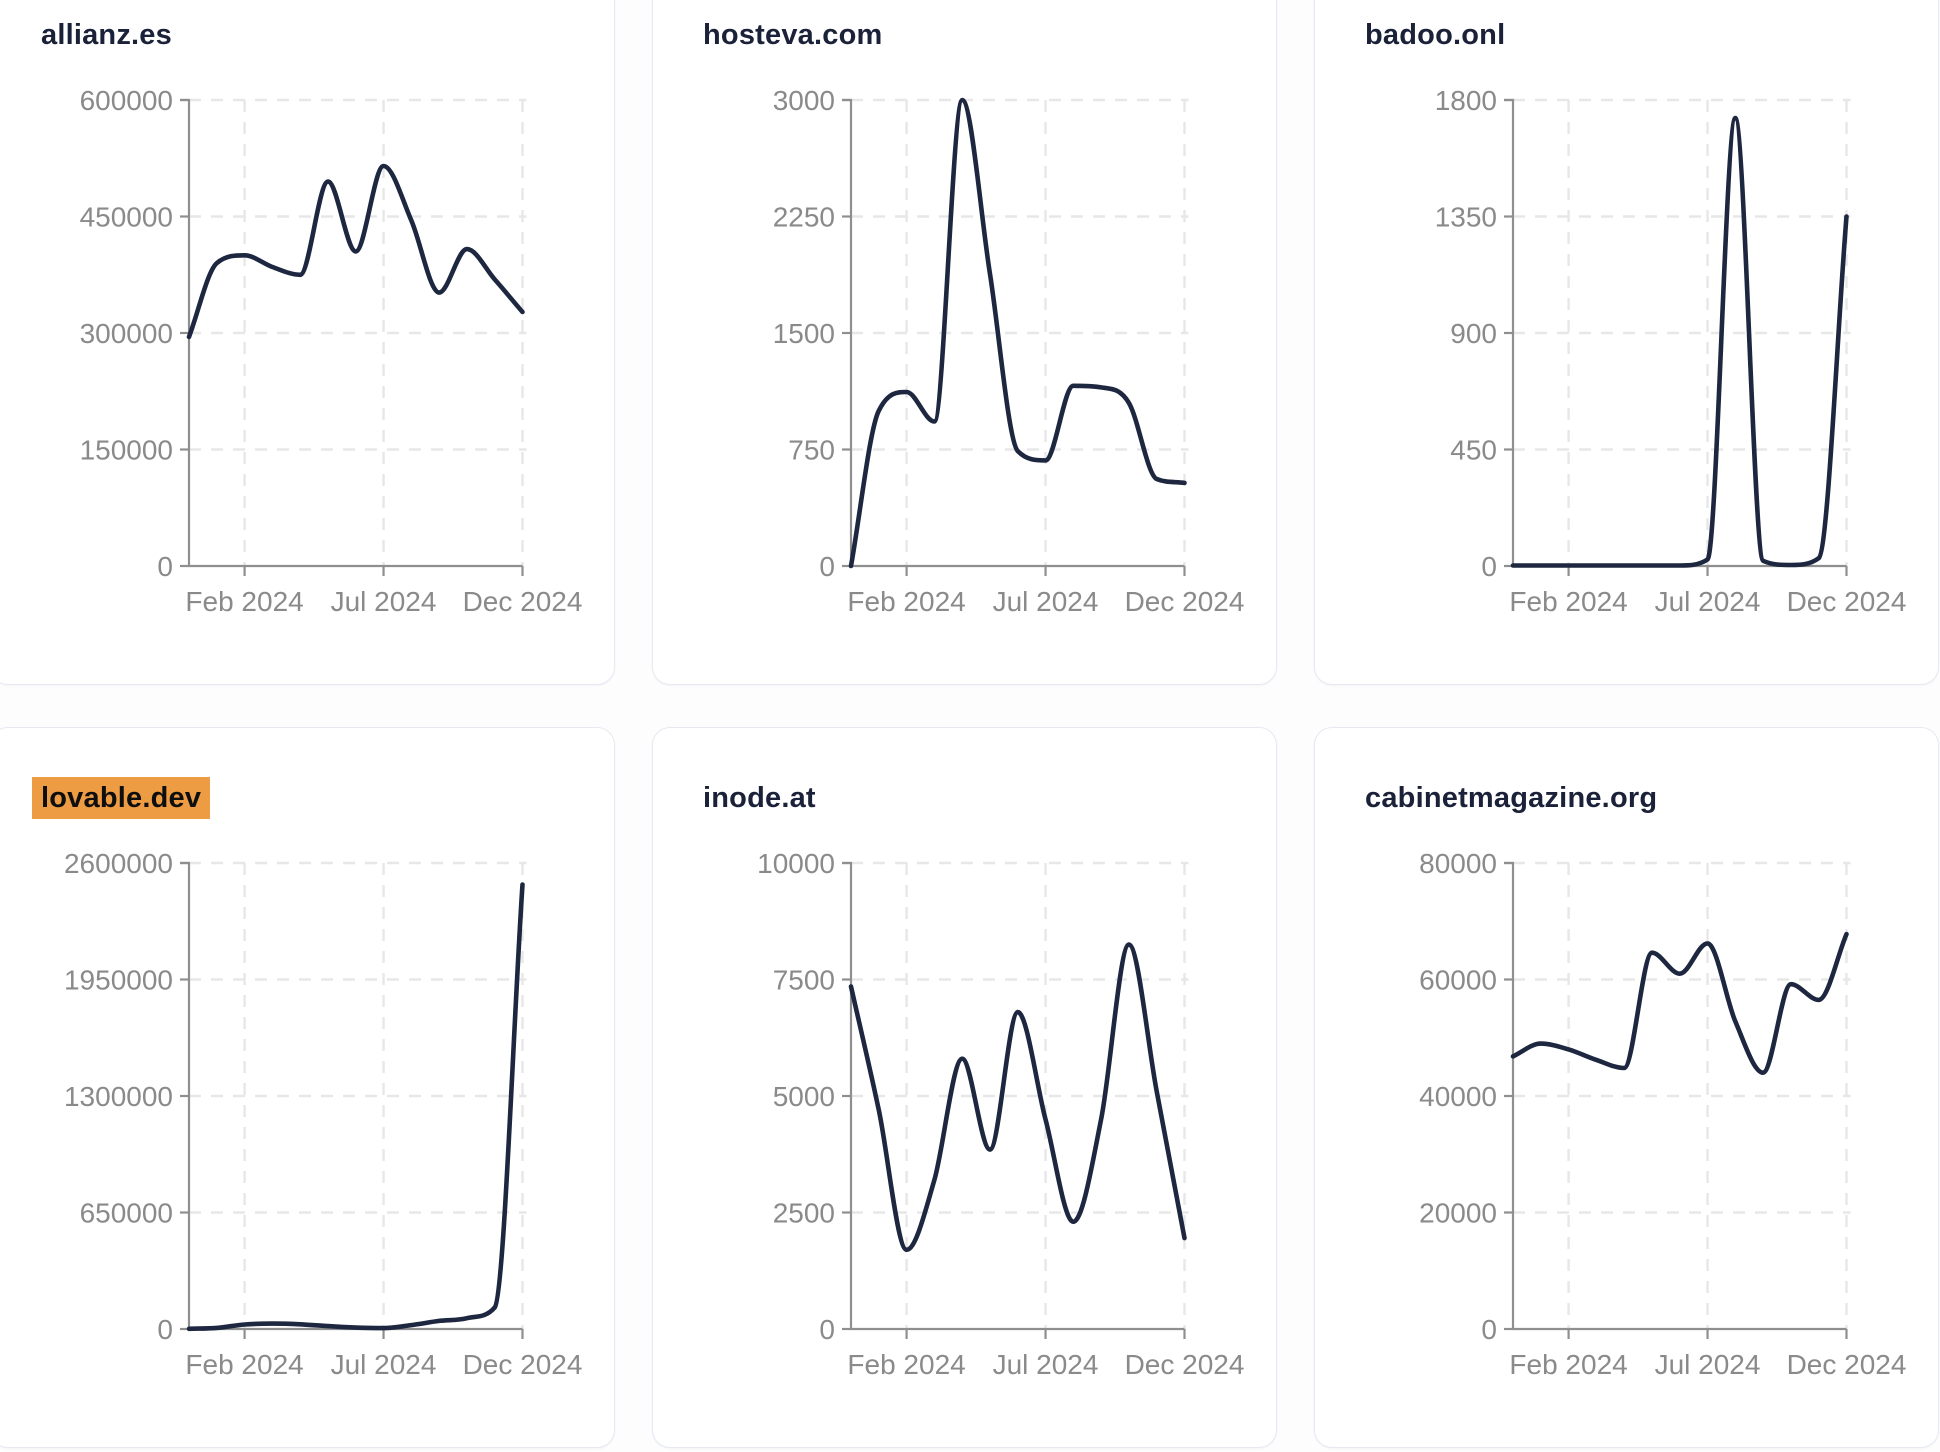 This screenshot has width=1940, height=1452. Describe the element at coordinates (118, 863) in the screenshot. I see `y-tick-label: 2600000` at that location.